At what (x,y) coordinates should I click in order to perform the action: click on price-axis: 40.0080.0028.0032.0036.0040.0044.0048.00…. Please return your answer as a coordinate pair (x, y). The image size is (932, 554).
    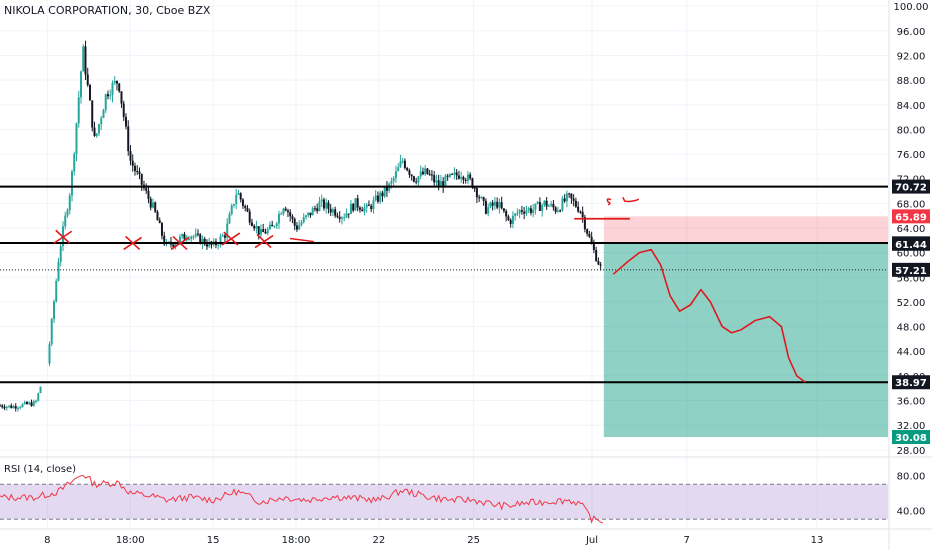
    Looking at the image, I should click on (911, 260).